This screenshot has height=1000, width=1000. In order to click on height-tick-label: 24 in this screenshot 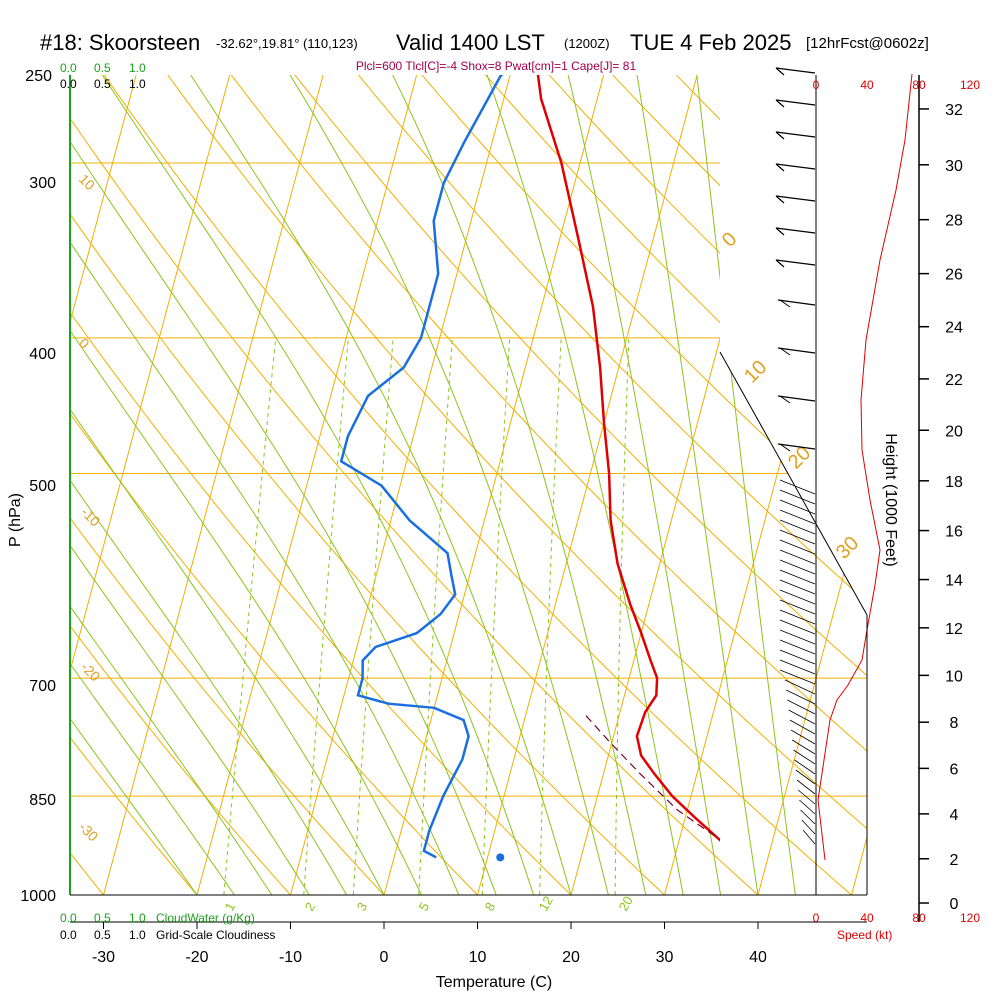, I will do `click(954, 328)`.